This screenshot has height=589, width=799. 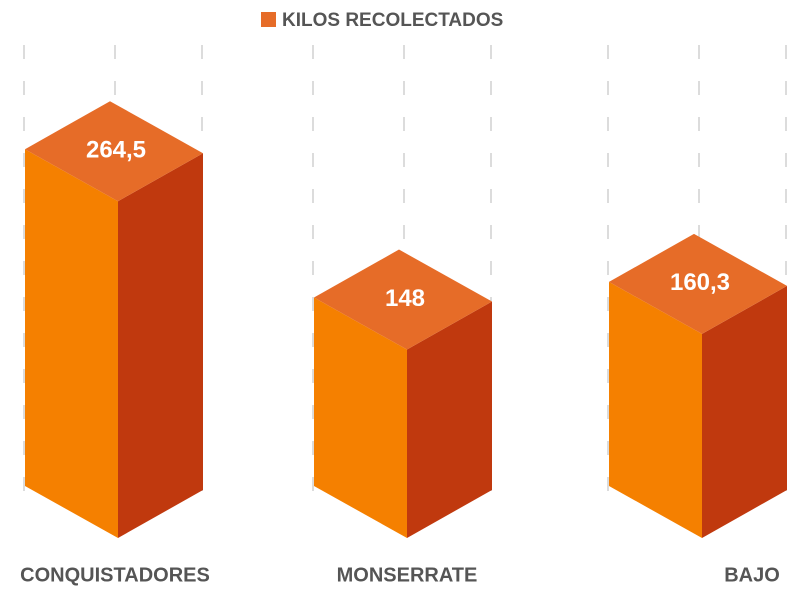 I want to click on legend-swatch, so click(x=268, y=19).